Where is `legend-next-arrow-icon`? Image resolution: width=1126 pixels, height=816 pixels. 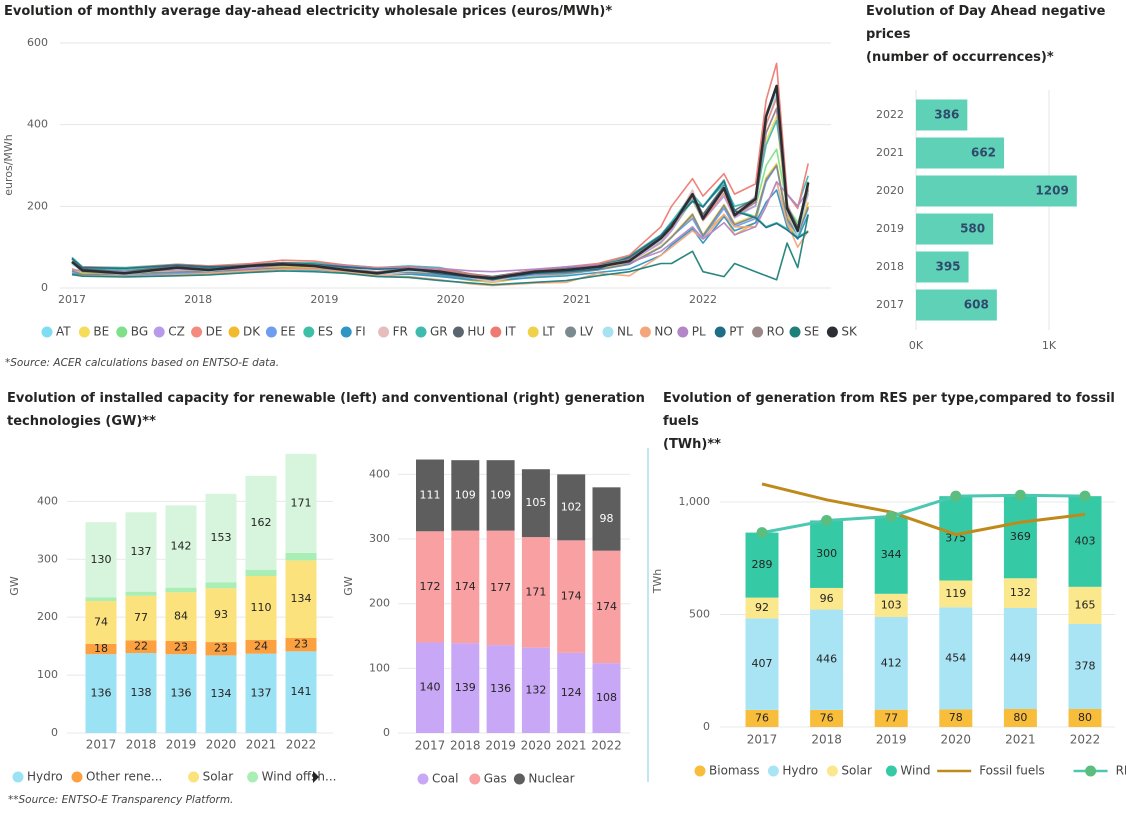
legend-next-arrow-icon is located at coordinates (316, 777).